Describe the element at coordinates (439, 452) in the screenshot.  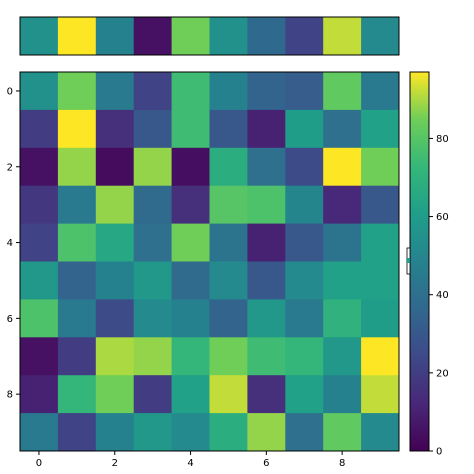
I see `colorbar-tick-label: 0` at that location.